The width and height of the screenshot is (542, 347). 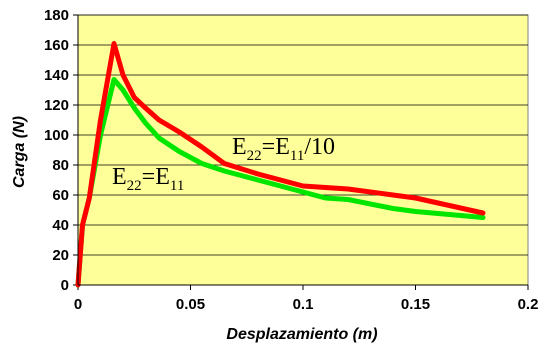 I want to click on y-tick-label: 140, so click(x=56, y=75).